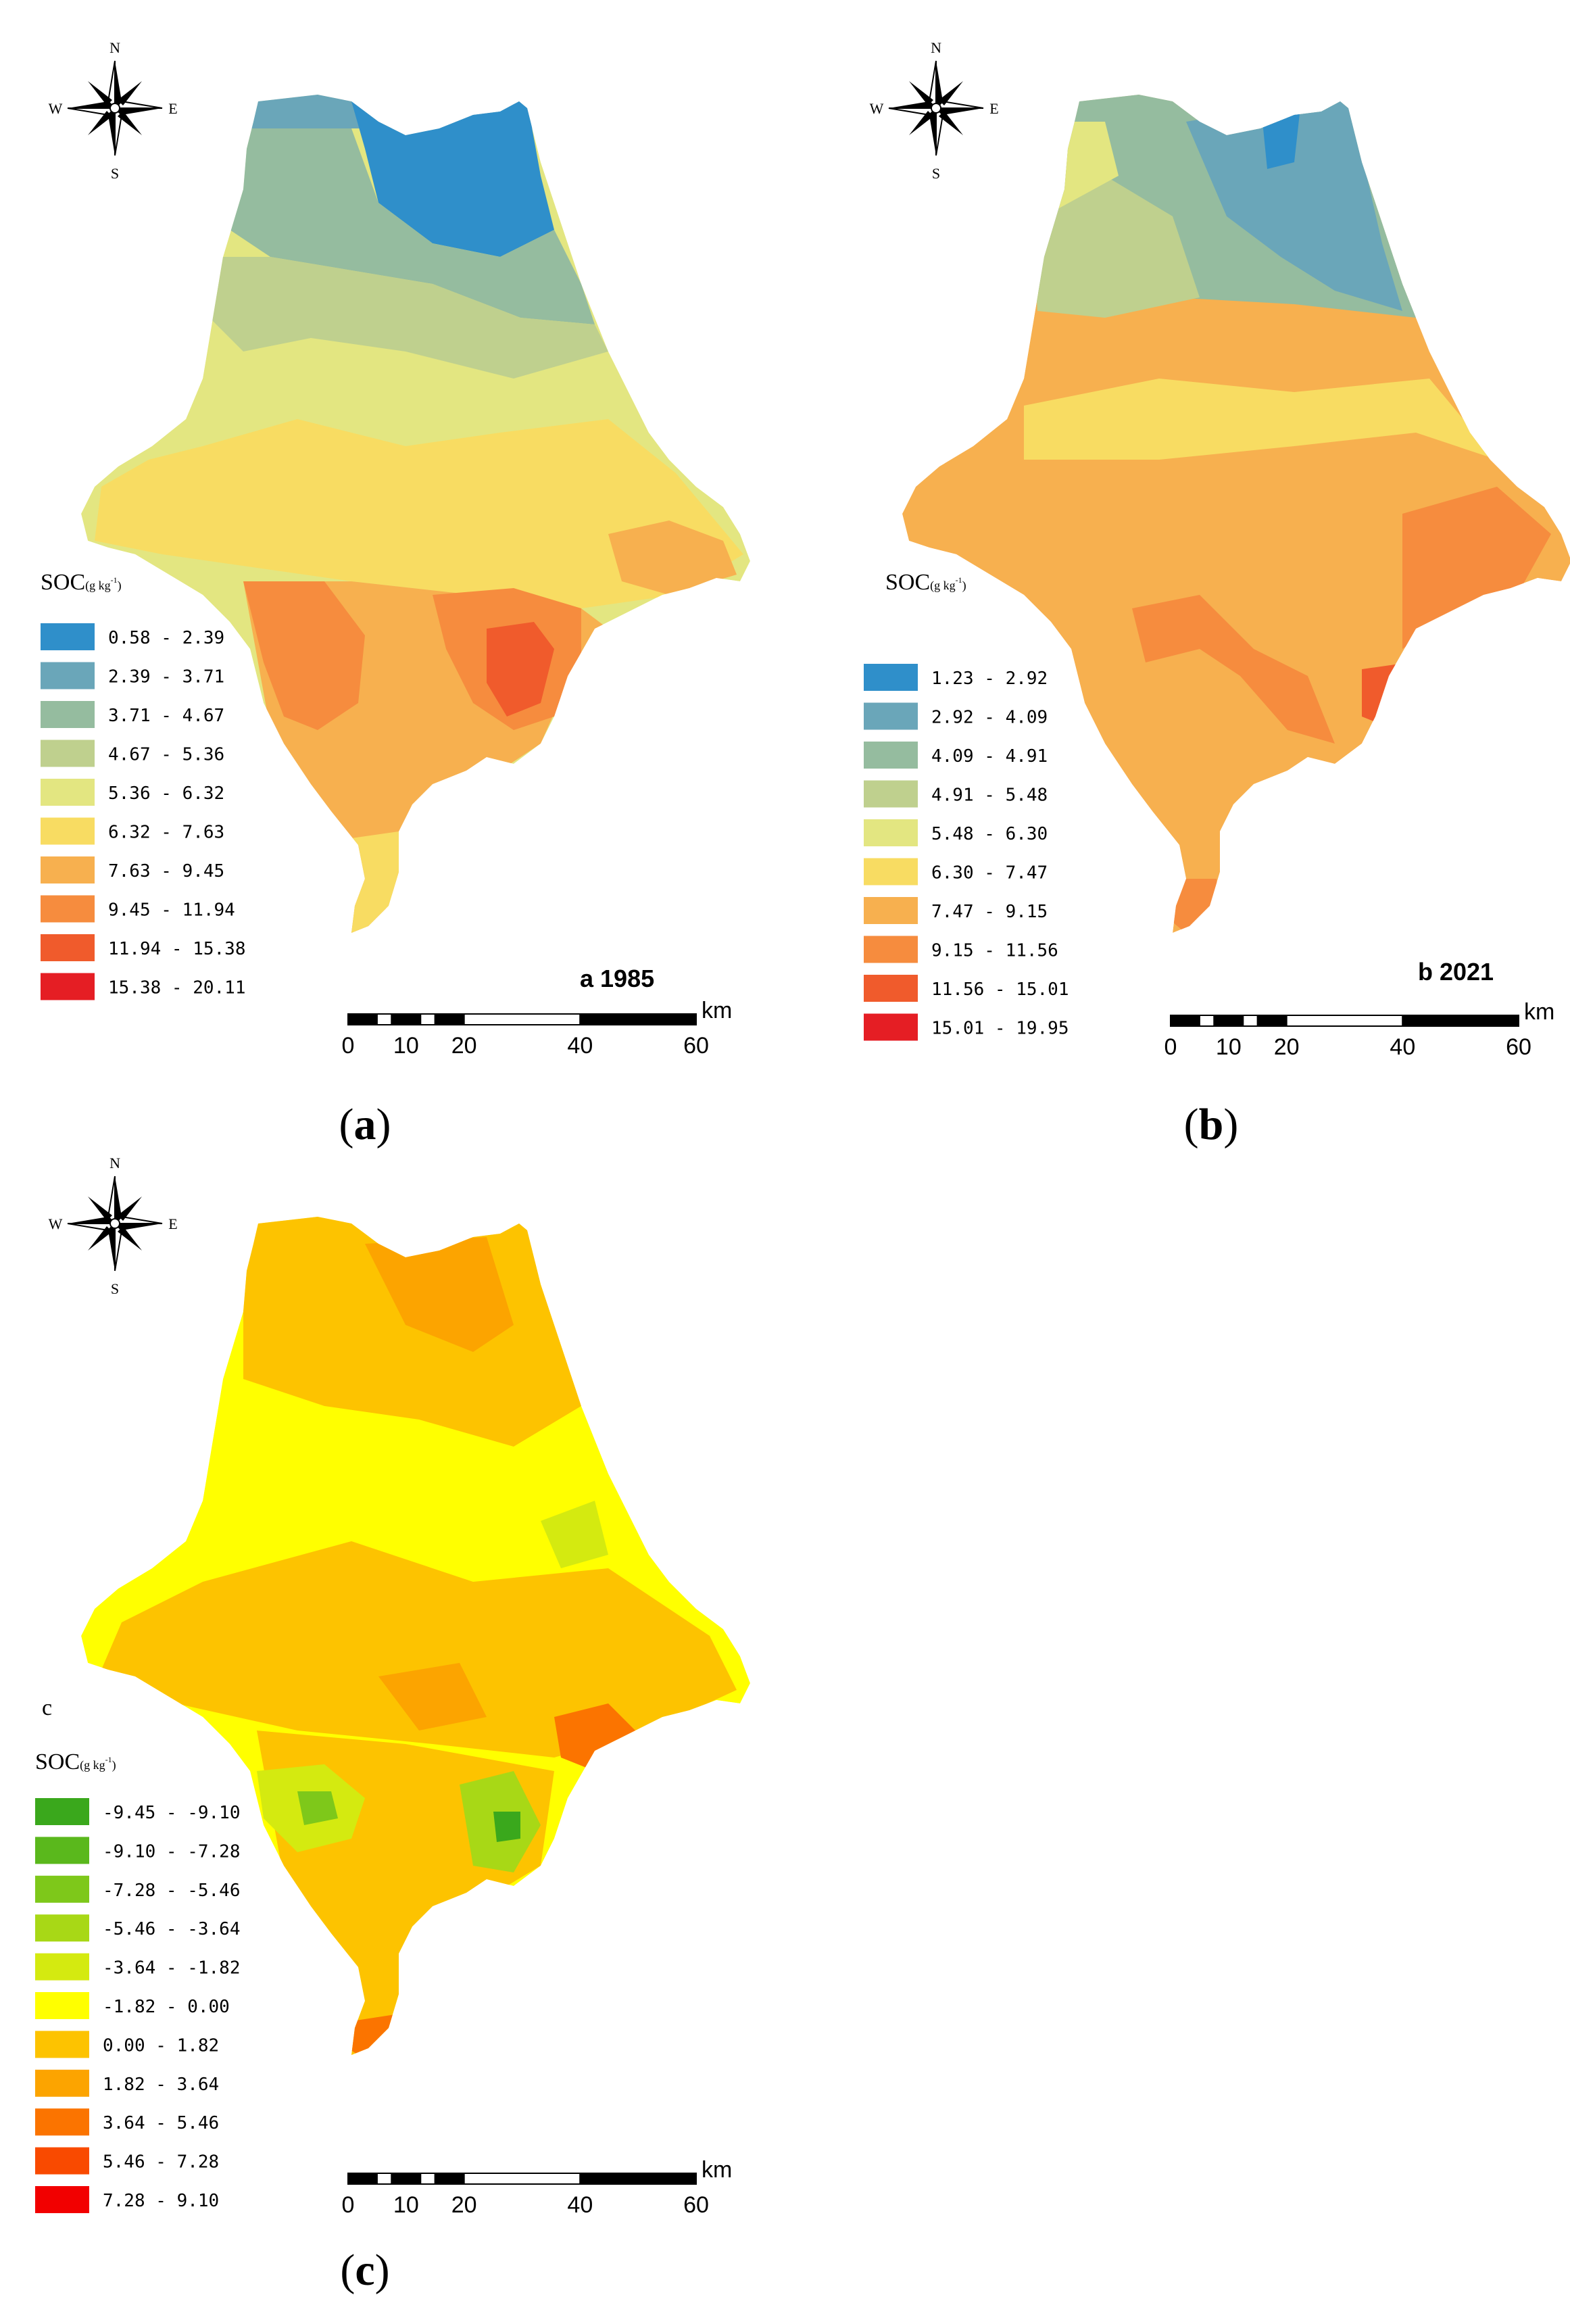  Describe the element at coordinates (439, 1294) in the screenshot. I see `zone-north-dark-orange` at that location.